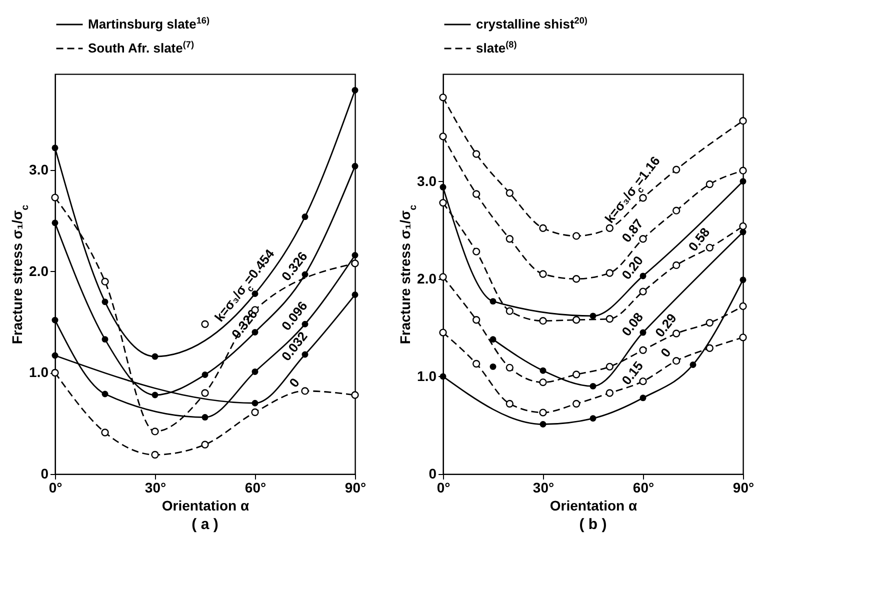  Describe the element at coordinates (149, 24) in the screenshot. I see `text: Martinsburg slate$^{16)}$` at that location.